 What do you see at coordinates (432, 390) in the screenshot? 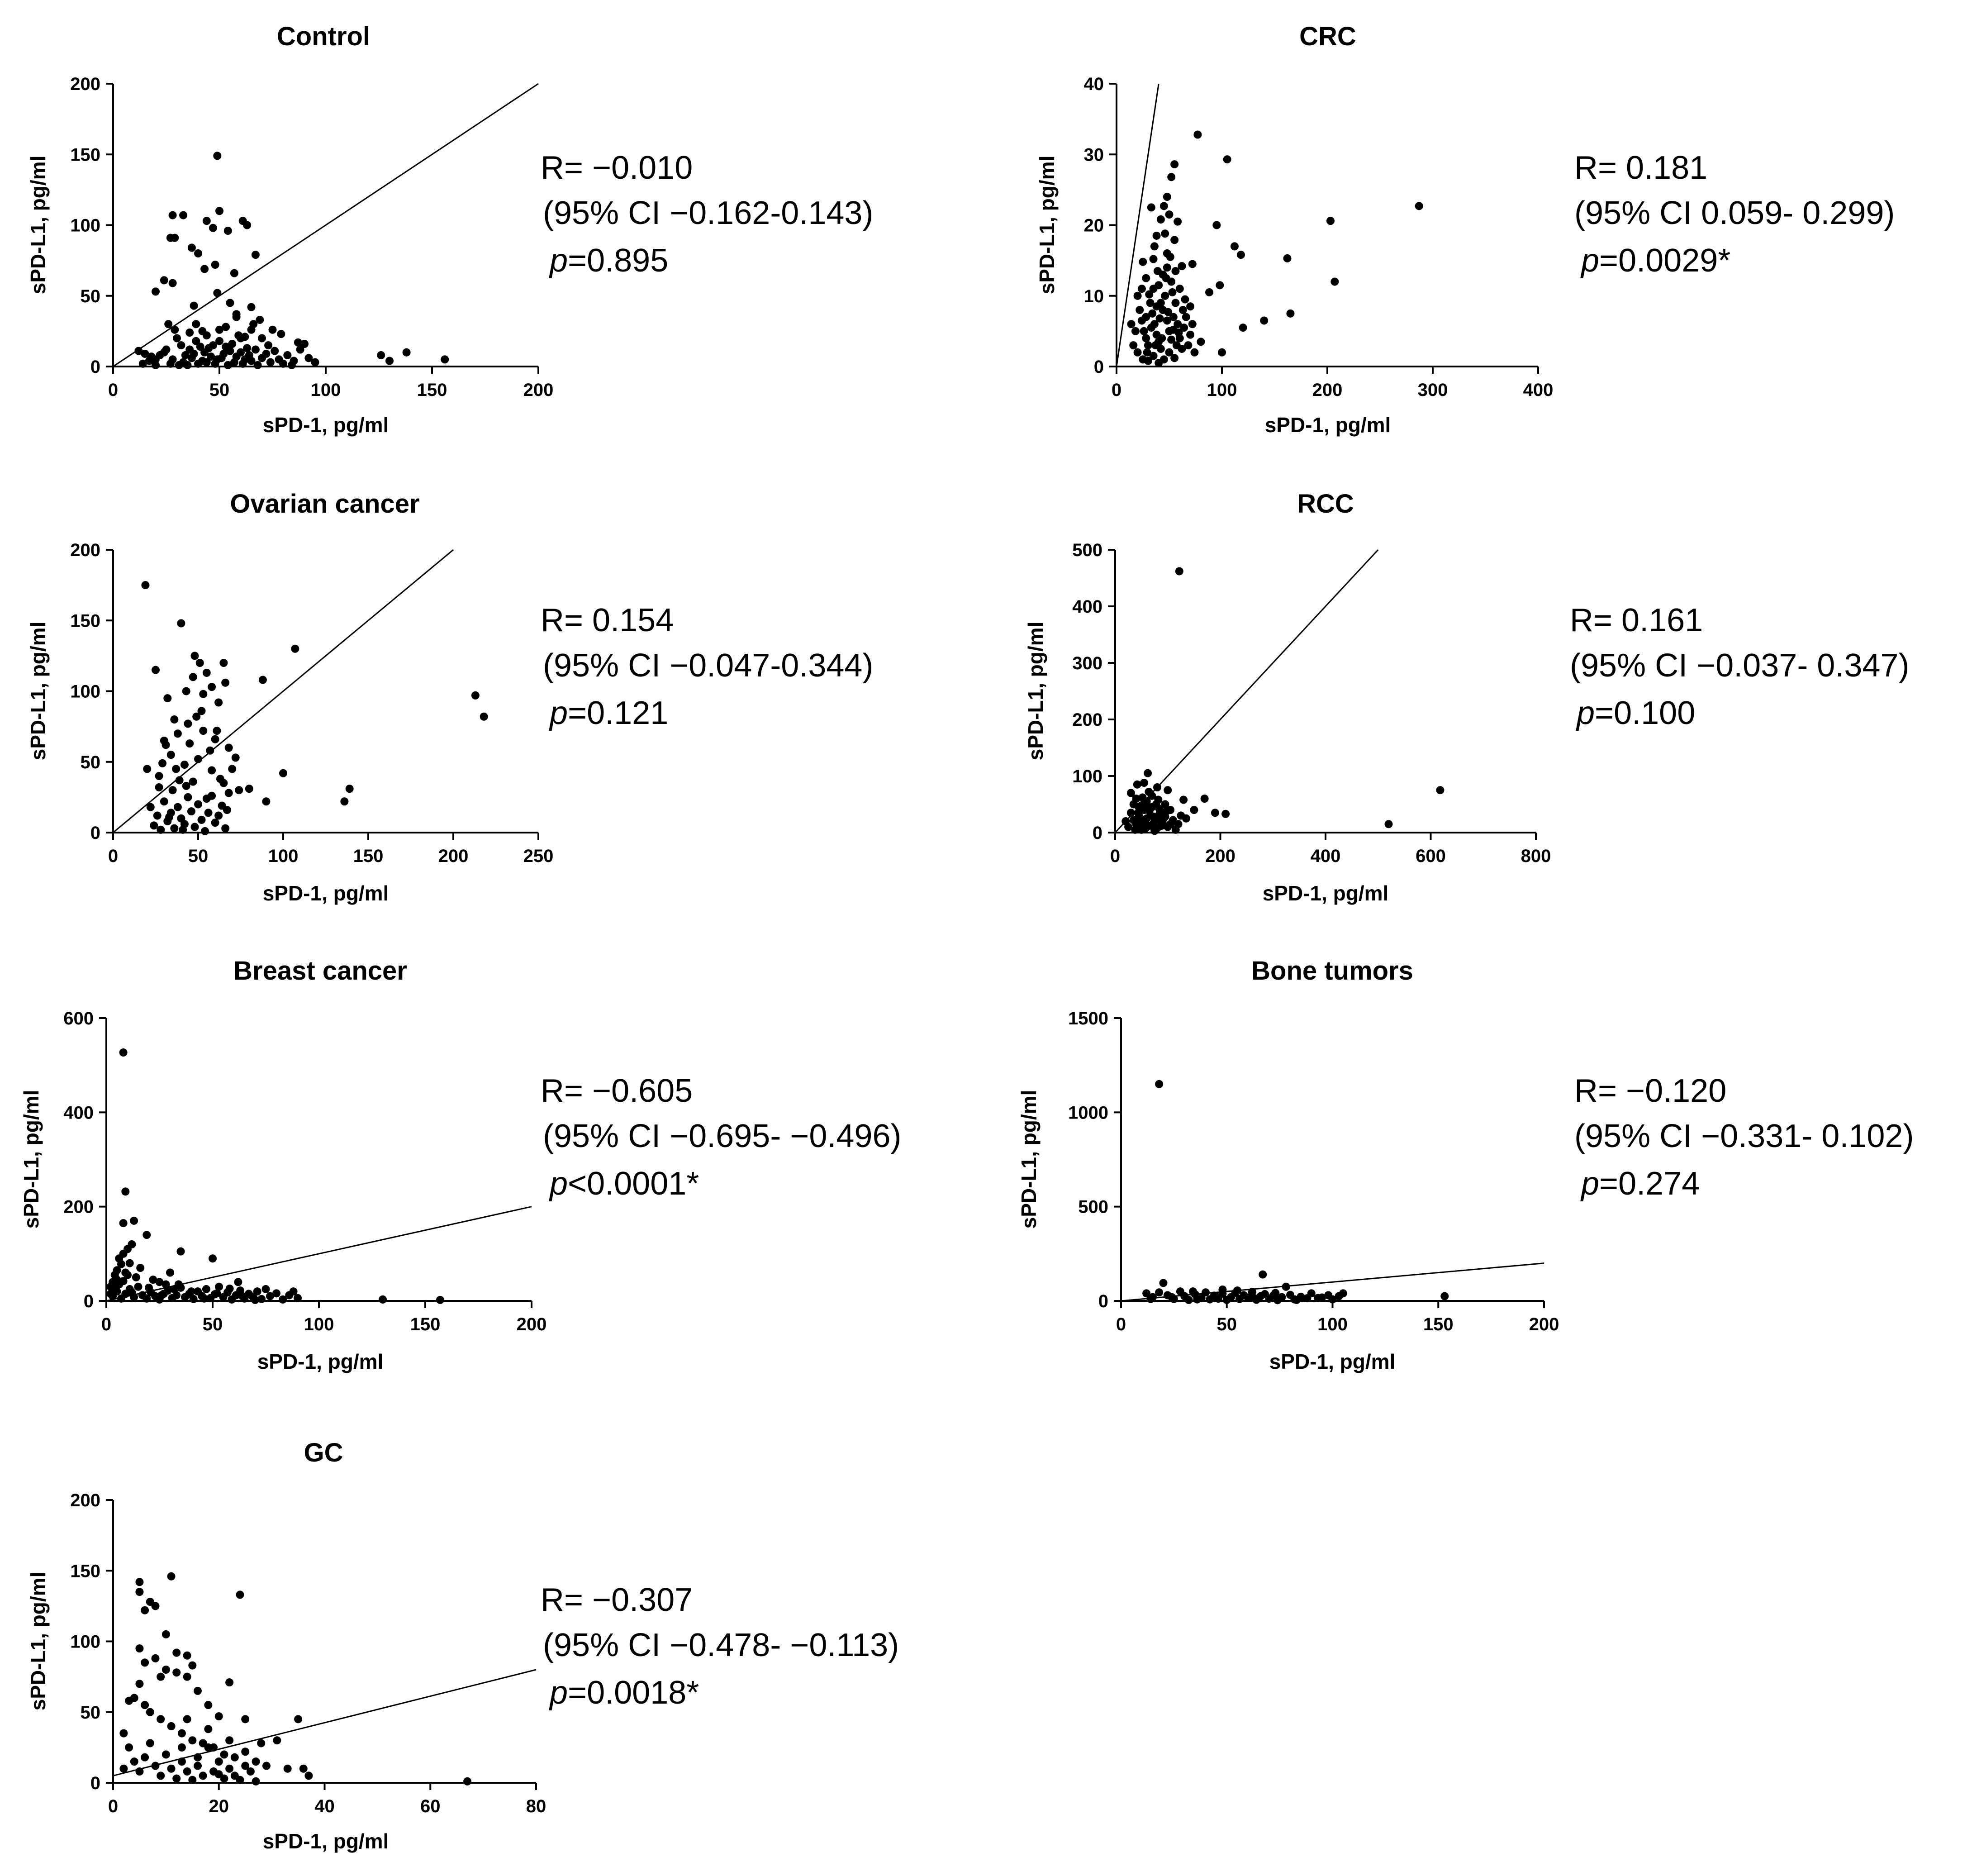
I see `x-tick-label: 150` at bounding box center [432, 390].